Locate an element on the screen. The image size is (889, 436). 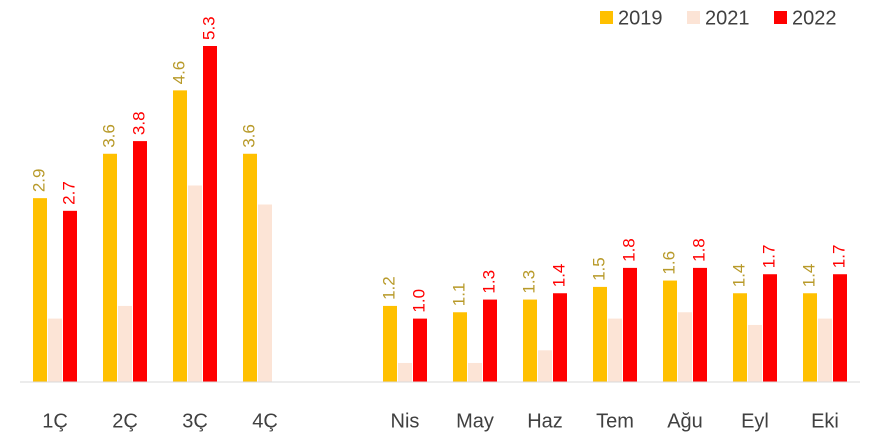
value-label: 1.5 is located at coordinates (598, 269).